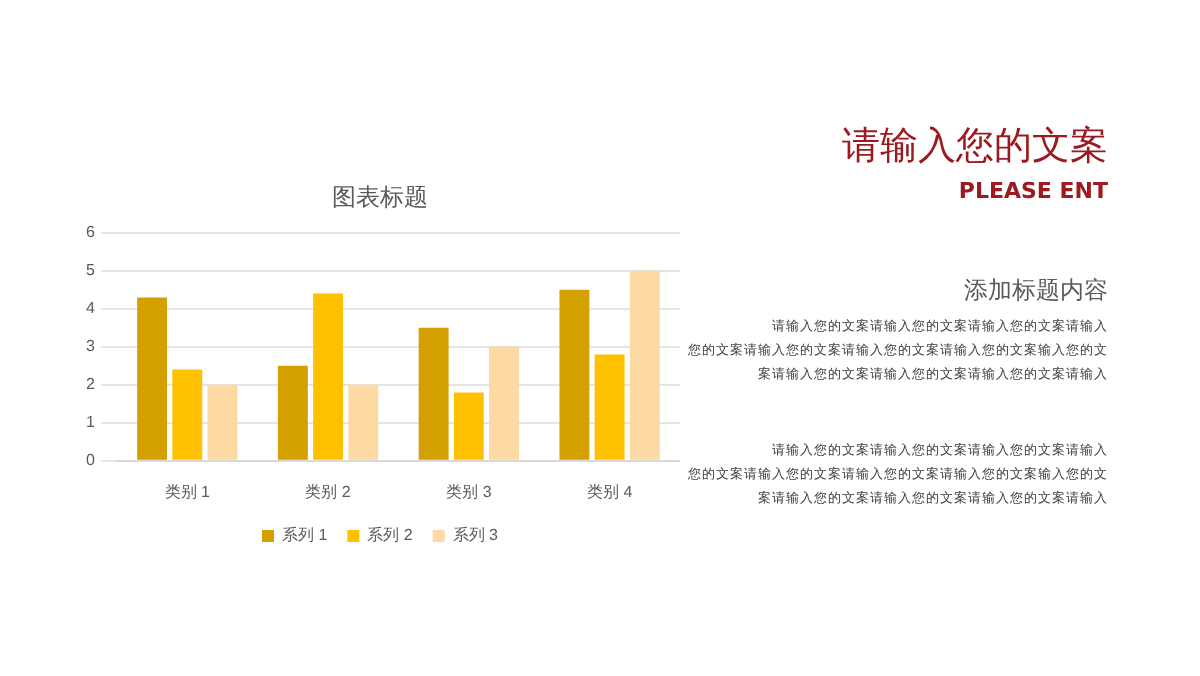 The width and height of the screenshot is (1200, 676). Describe the element at coordinates (188, 491) in the screenshot. I see `x-tick-label: 类别 1` at that location.